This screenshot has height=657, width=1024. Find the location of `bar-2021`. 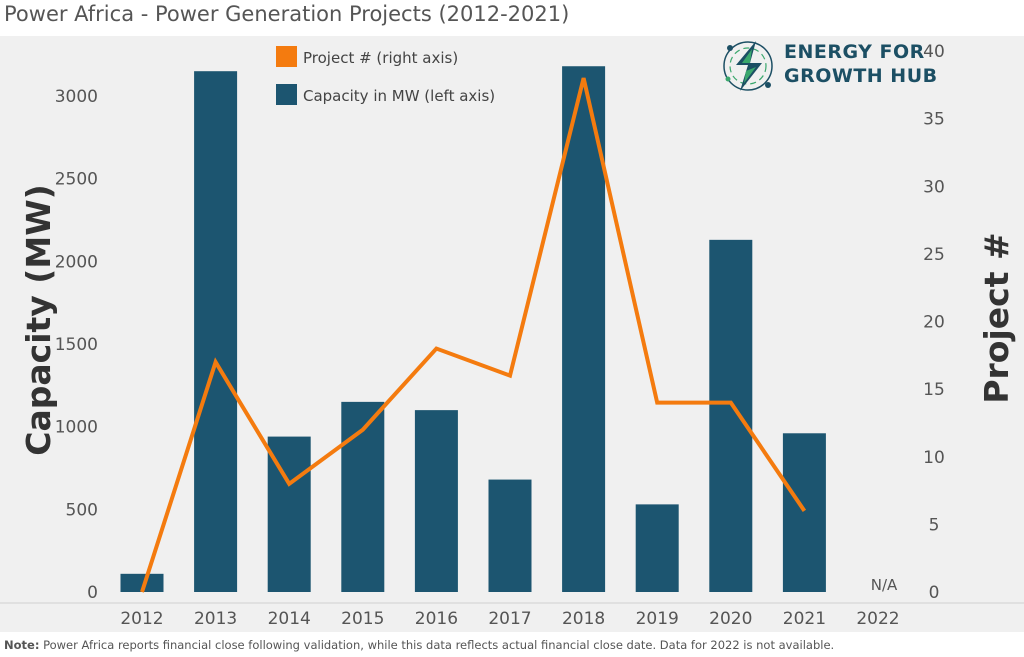

bar-2021 is located at coordinates (804, 512).